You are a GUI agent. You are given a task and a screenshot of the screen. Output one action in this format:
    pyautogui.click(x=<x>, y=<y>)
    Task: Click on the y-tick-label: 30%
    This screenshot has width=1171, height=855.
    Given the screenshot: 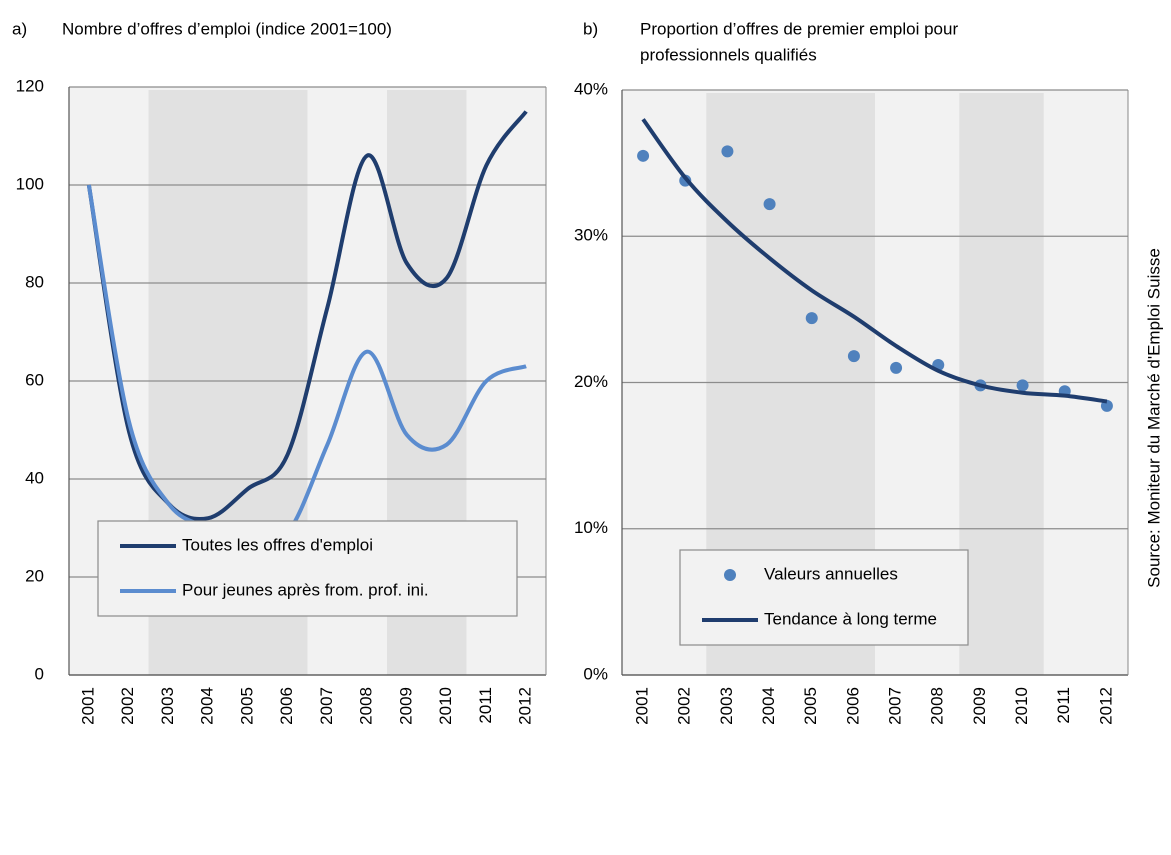 What is the action you would take?
    pyautogui.click(x=591, y=235)
    